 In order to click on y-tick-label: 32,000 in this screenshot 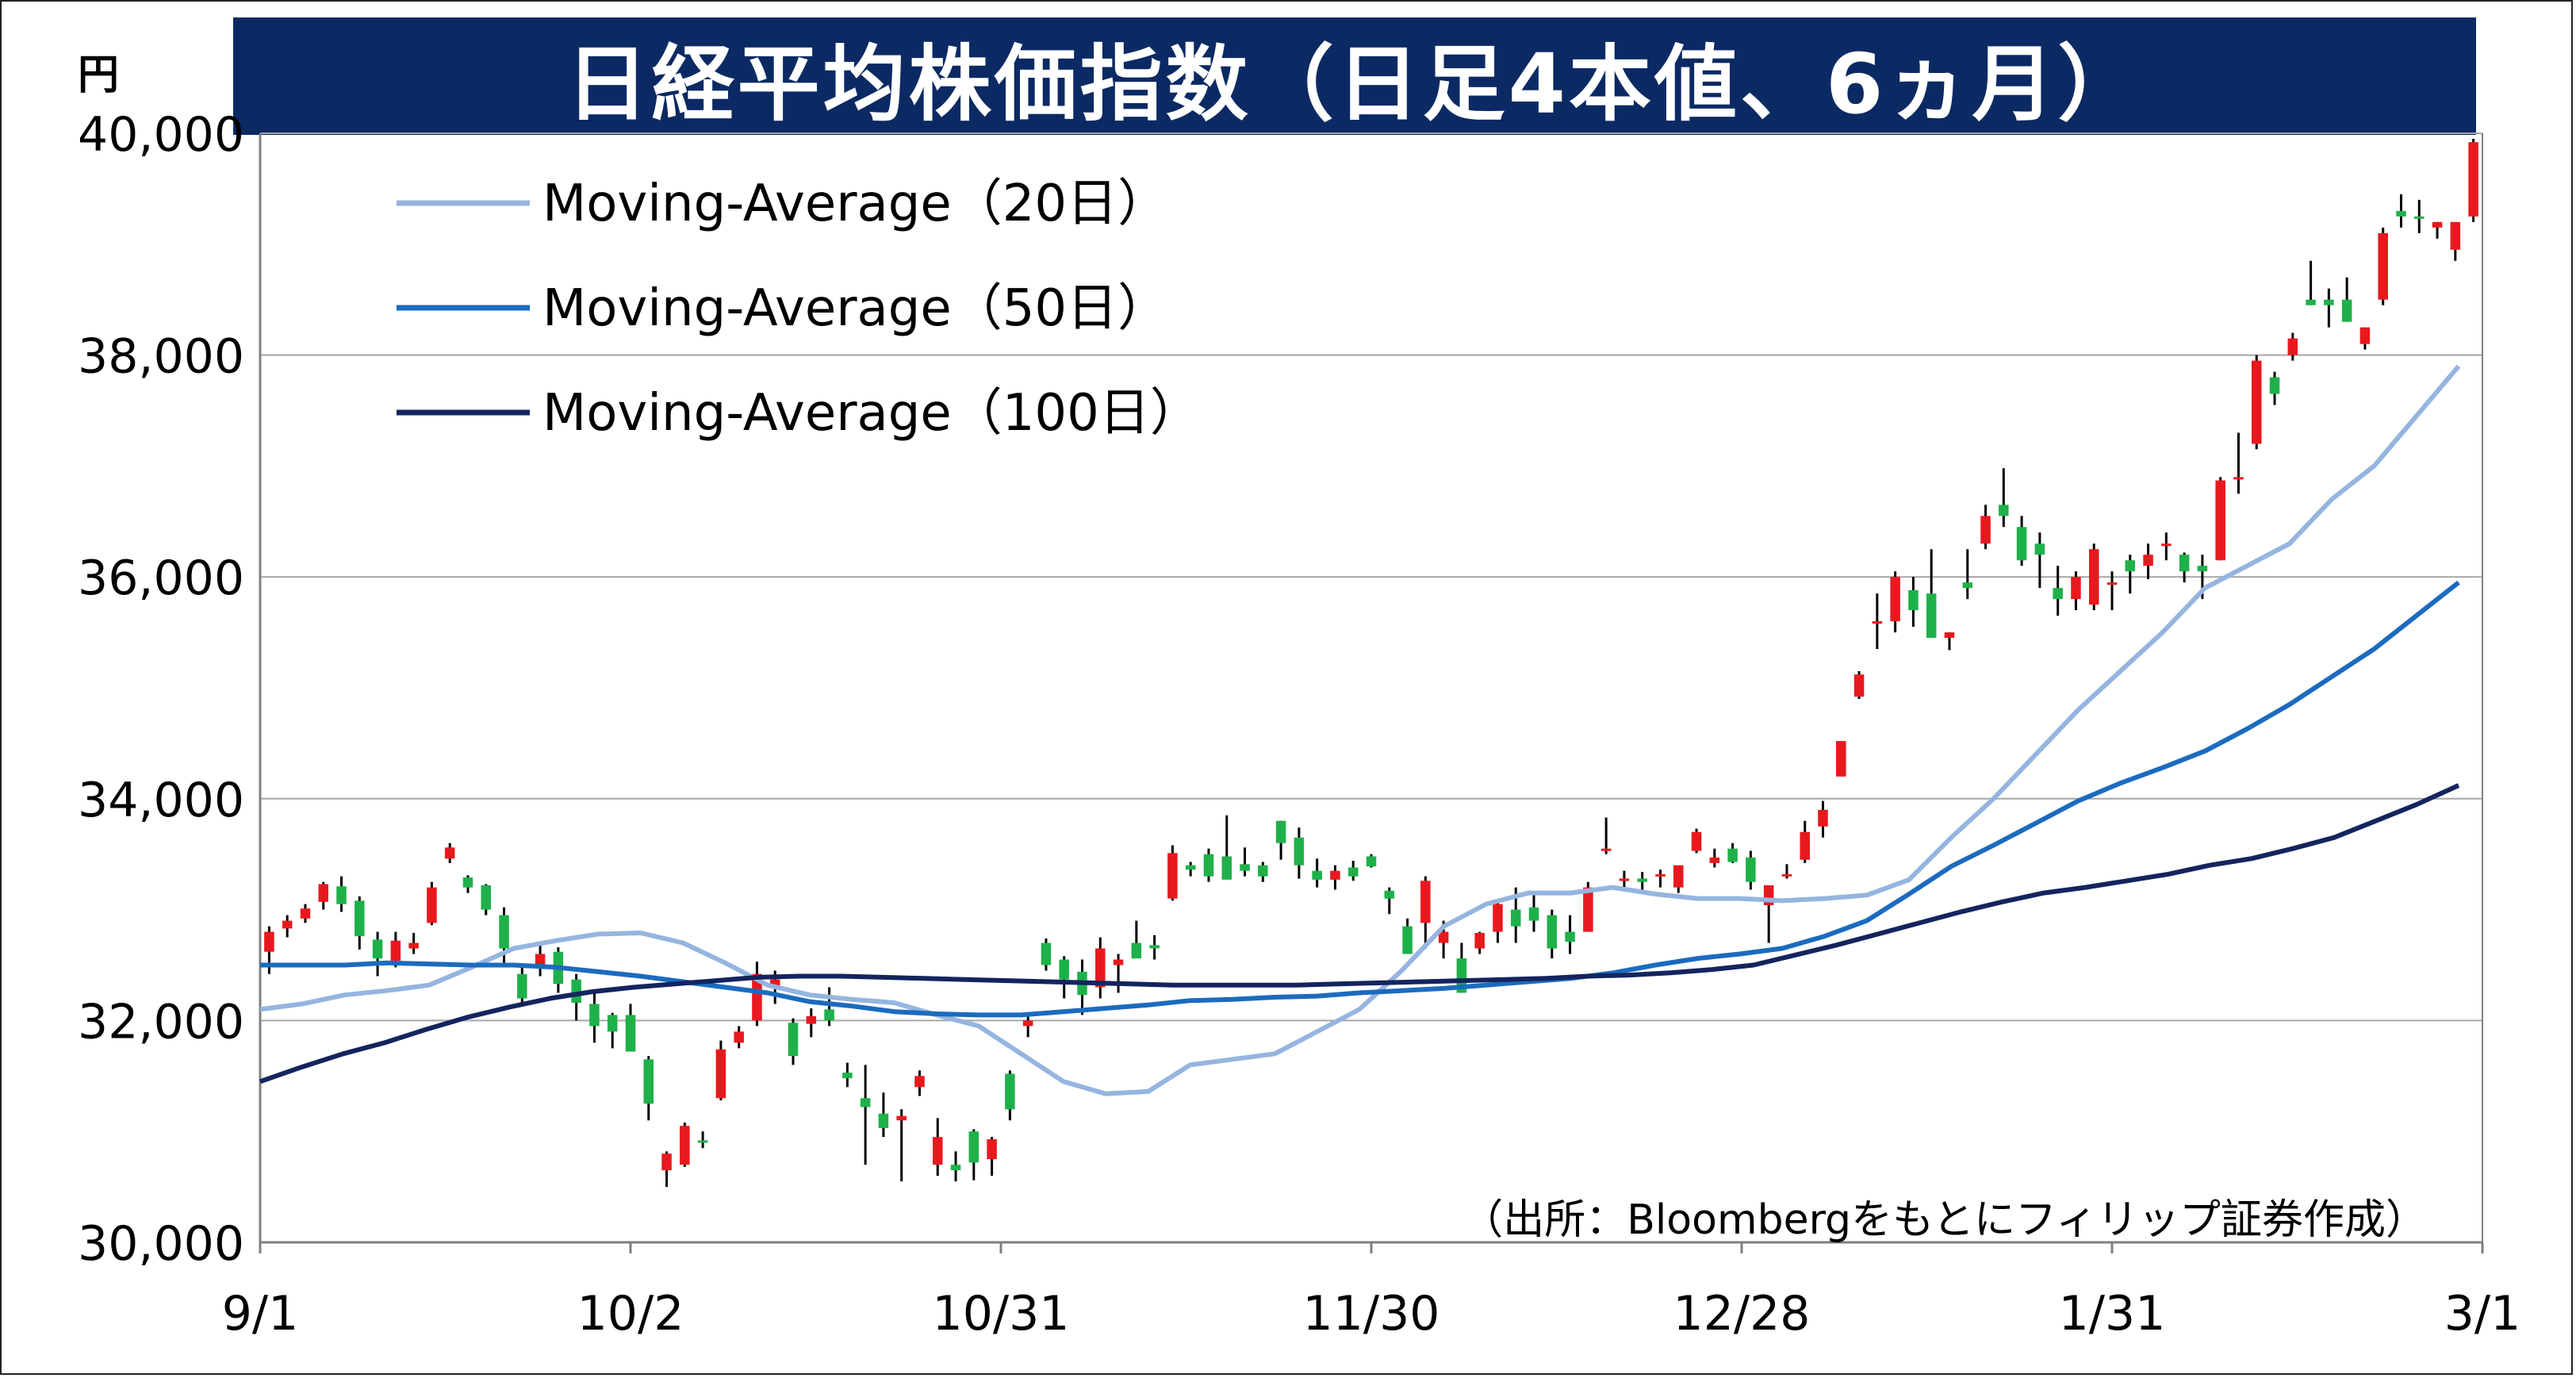, I will do `click(161, 1022)`.